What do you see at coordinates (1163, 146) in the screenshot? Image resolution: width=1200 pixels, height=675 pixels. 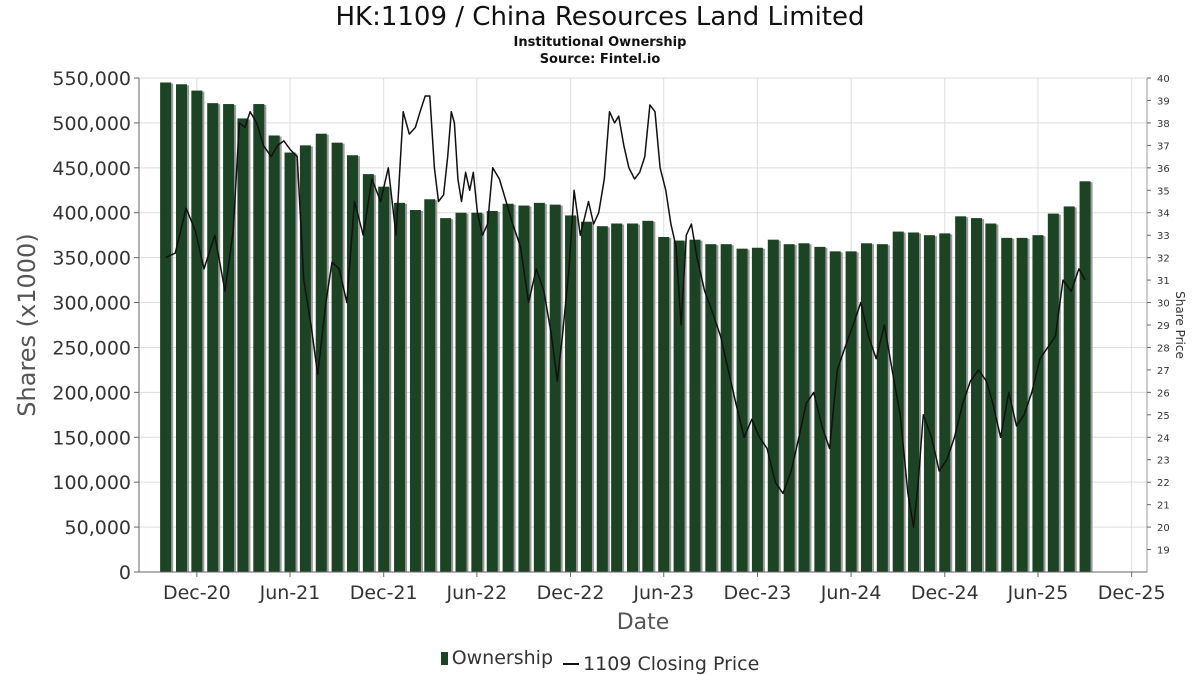 I see `y2-tick-label: 37` at bounding box center [1163, 146].